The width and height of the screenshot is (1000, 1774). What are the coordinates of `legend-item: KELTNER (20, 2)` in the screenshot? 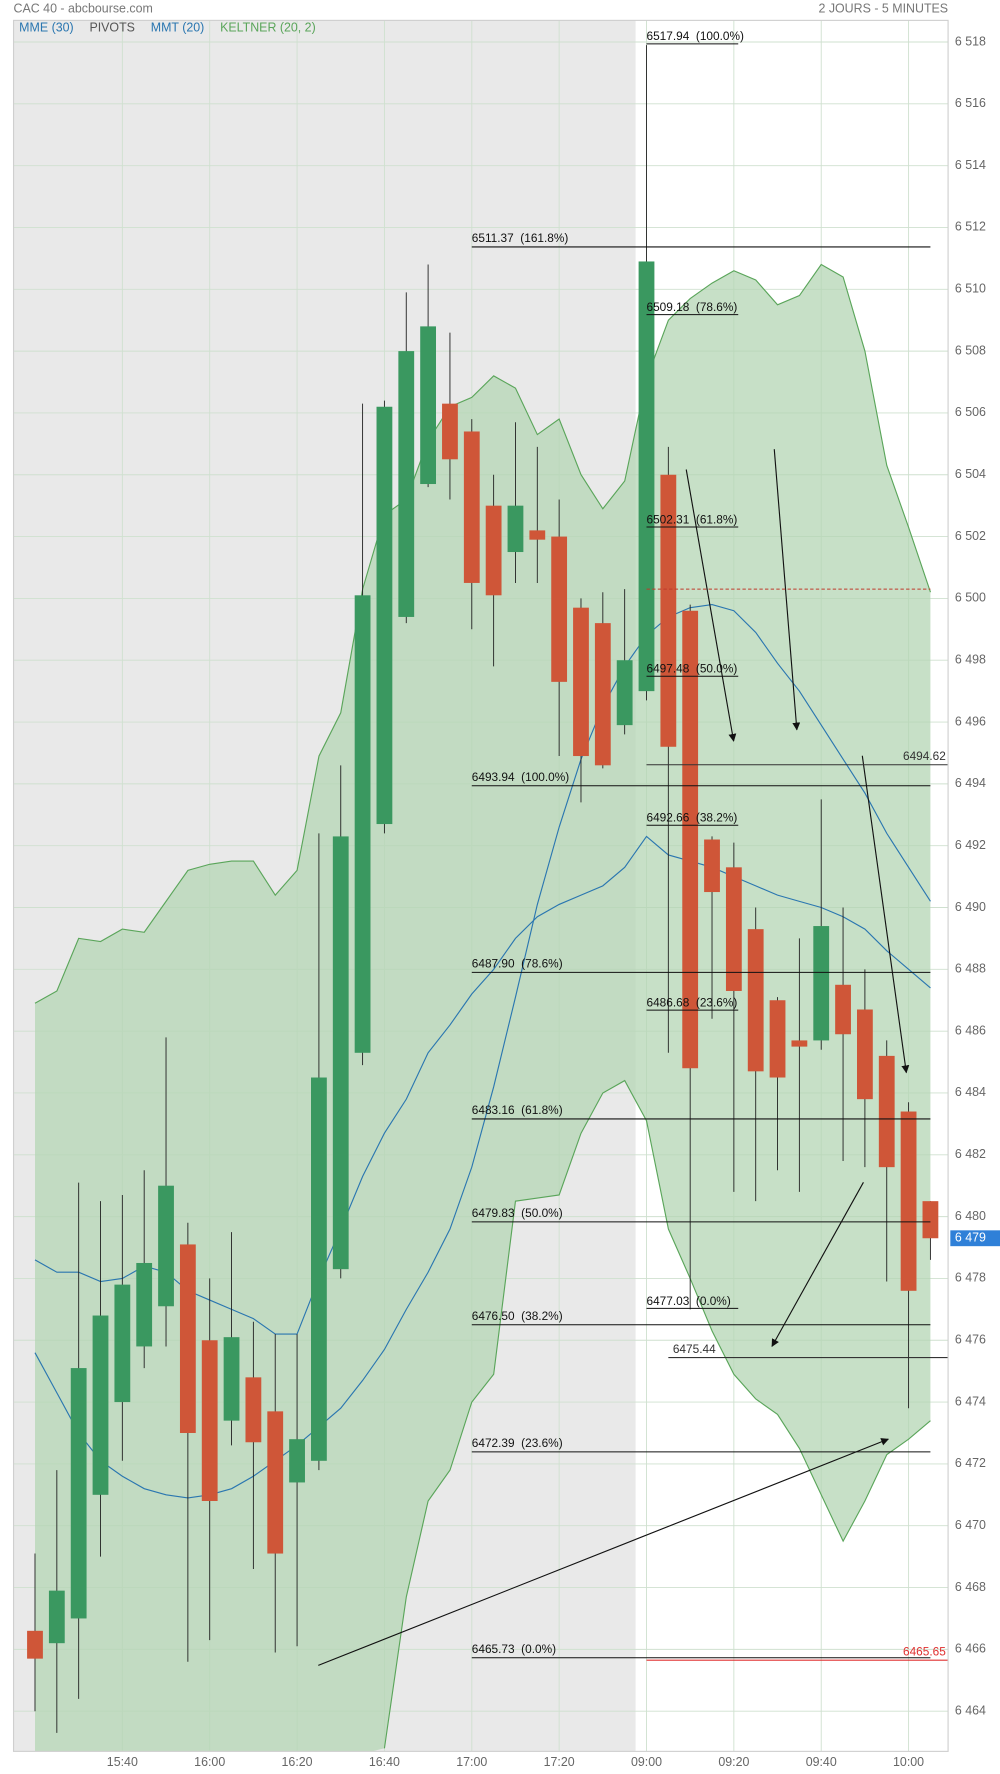 It's located at (268, 28).